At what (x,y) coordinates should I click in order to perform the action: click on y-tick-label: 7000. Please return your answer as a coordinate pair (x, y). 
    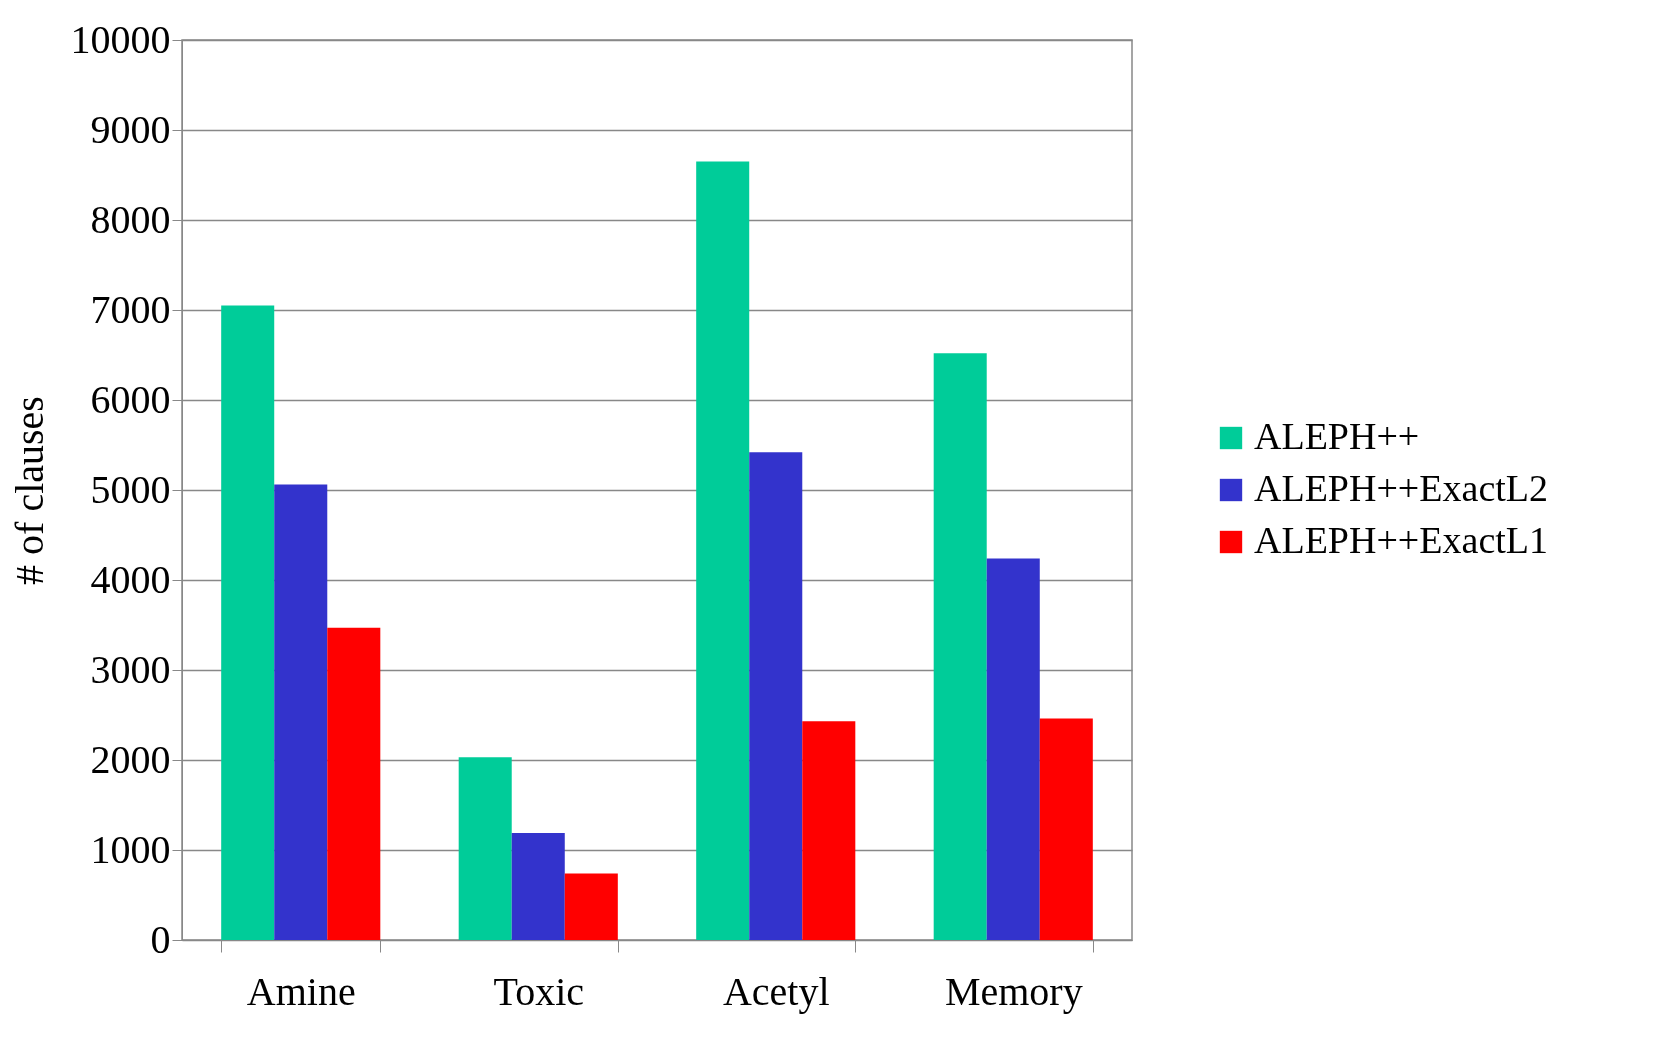
    Looking at the image, I should click on (130, 309).